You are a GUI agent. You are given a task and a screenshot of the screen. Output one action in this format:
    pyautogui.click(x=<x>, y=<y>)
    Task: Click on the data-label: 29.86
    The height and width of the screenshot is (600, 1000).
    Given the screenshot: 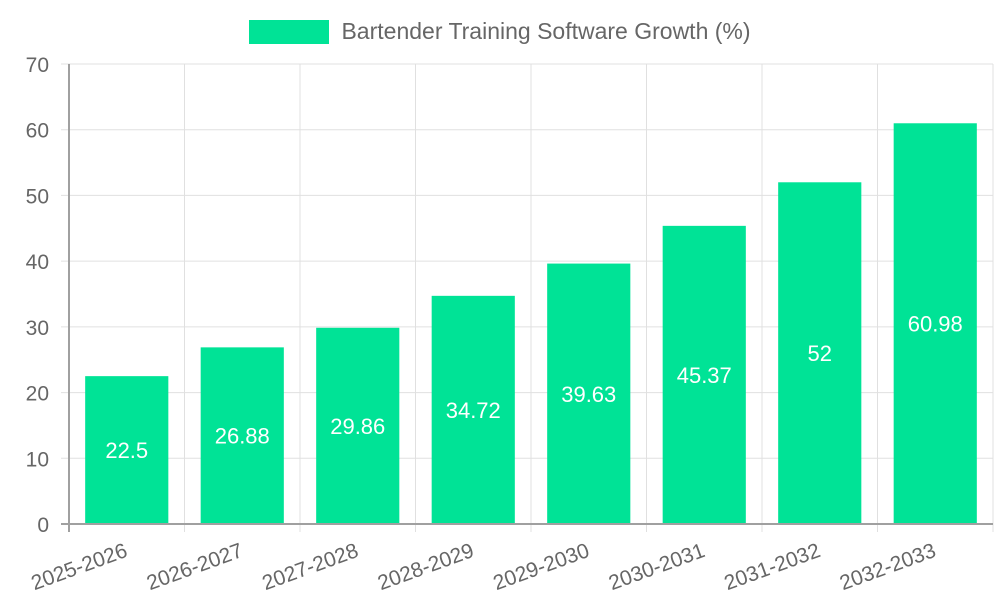 What is the action you would take?
    pyautogui.click(x=357, y=426)
    